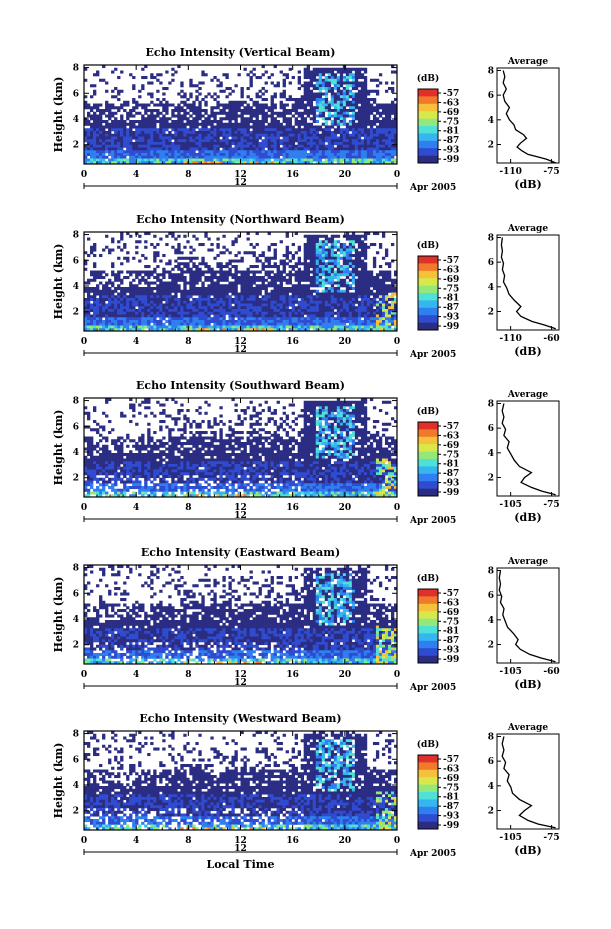  What do you see at coordinates (428, 159) in the screenshot?
I see `colorbar-segment` at bounding box center [428, 159].